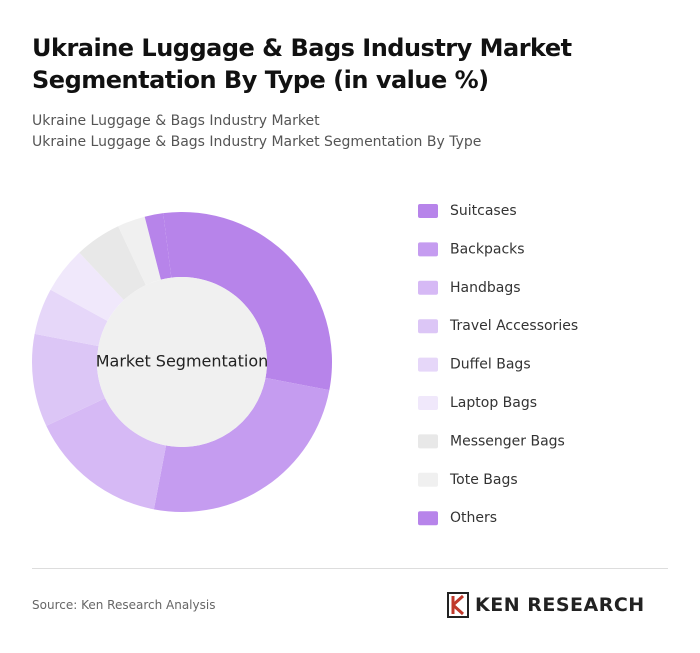 The width and height of the screenshot is (700, 653). What do you see at coordinates (493, 403) in the screenshot?
I see `legend-label: Laptop Bags` at bounding box center [493, 403].